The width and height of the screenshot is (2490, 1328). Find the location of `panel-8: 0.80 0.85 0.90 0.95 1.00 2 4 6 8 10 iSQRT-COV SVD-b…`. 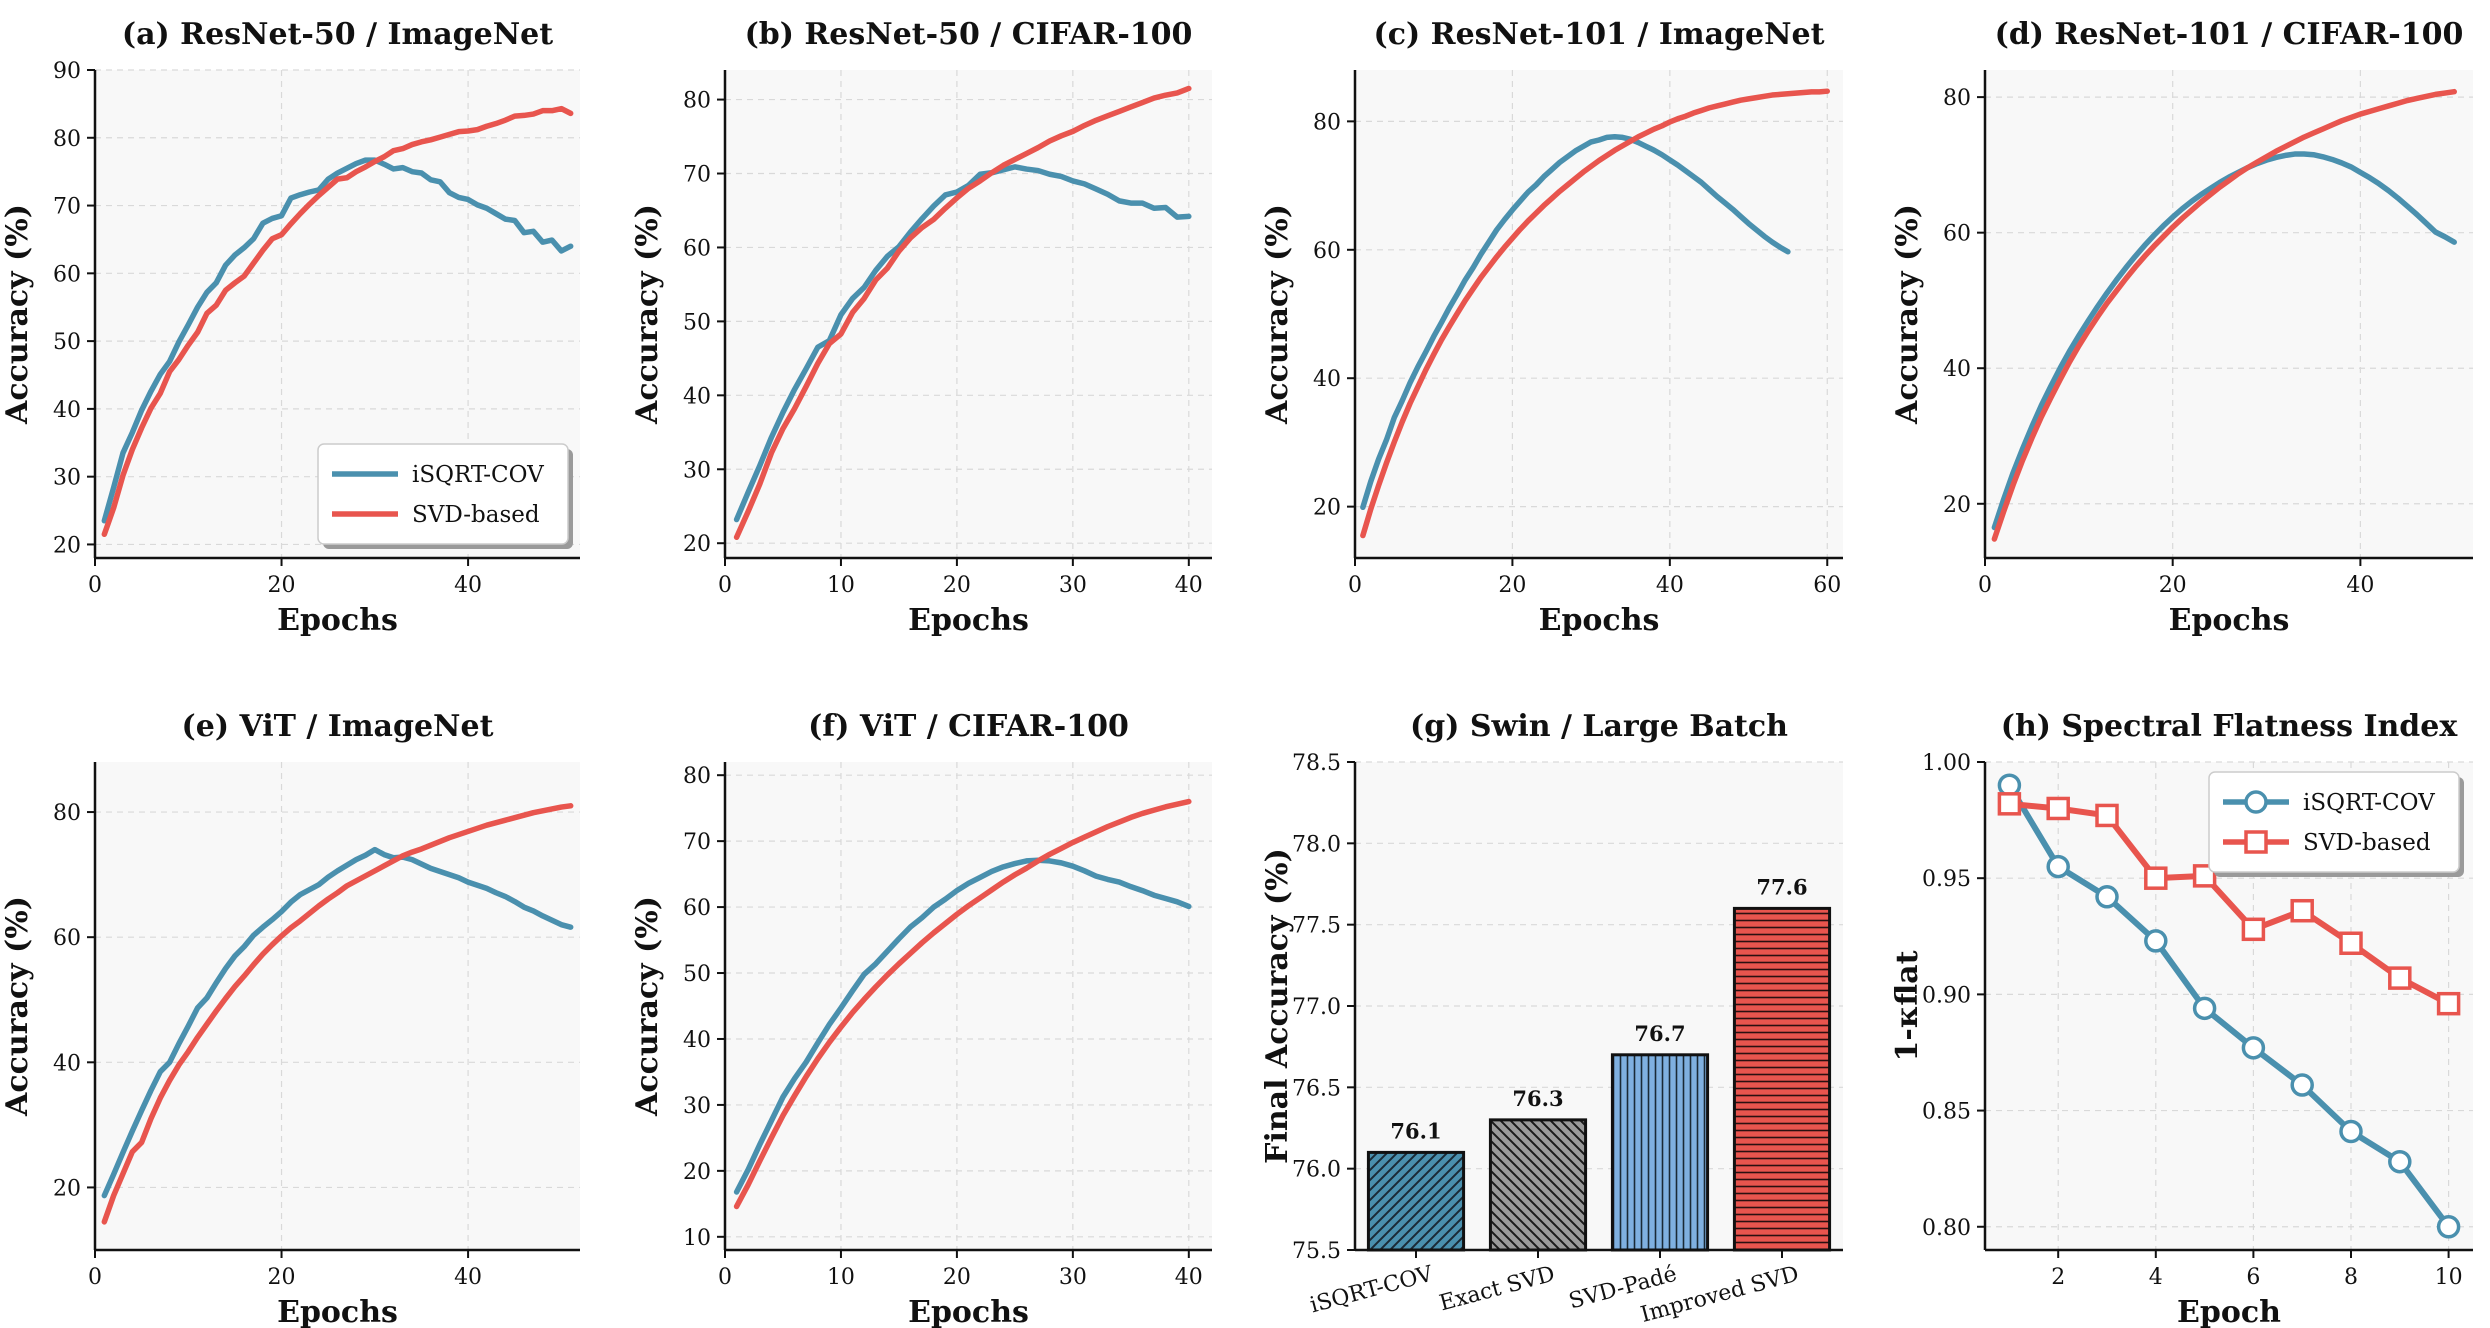

panel-8: 0.80 0.85 0.90 0.95 1.00 2 4 6 8 10 iSQRT-COV SVD-b… is located at coordinates (2181, 1018).